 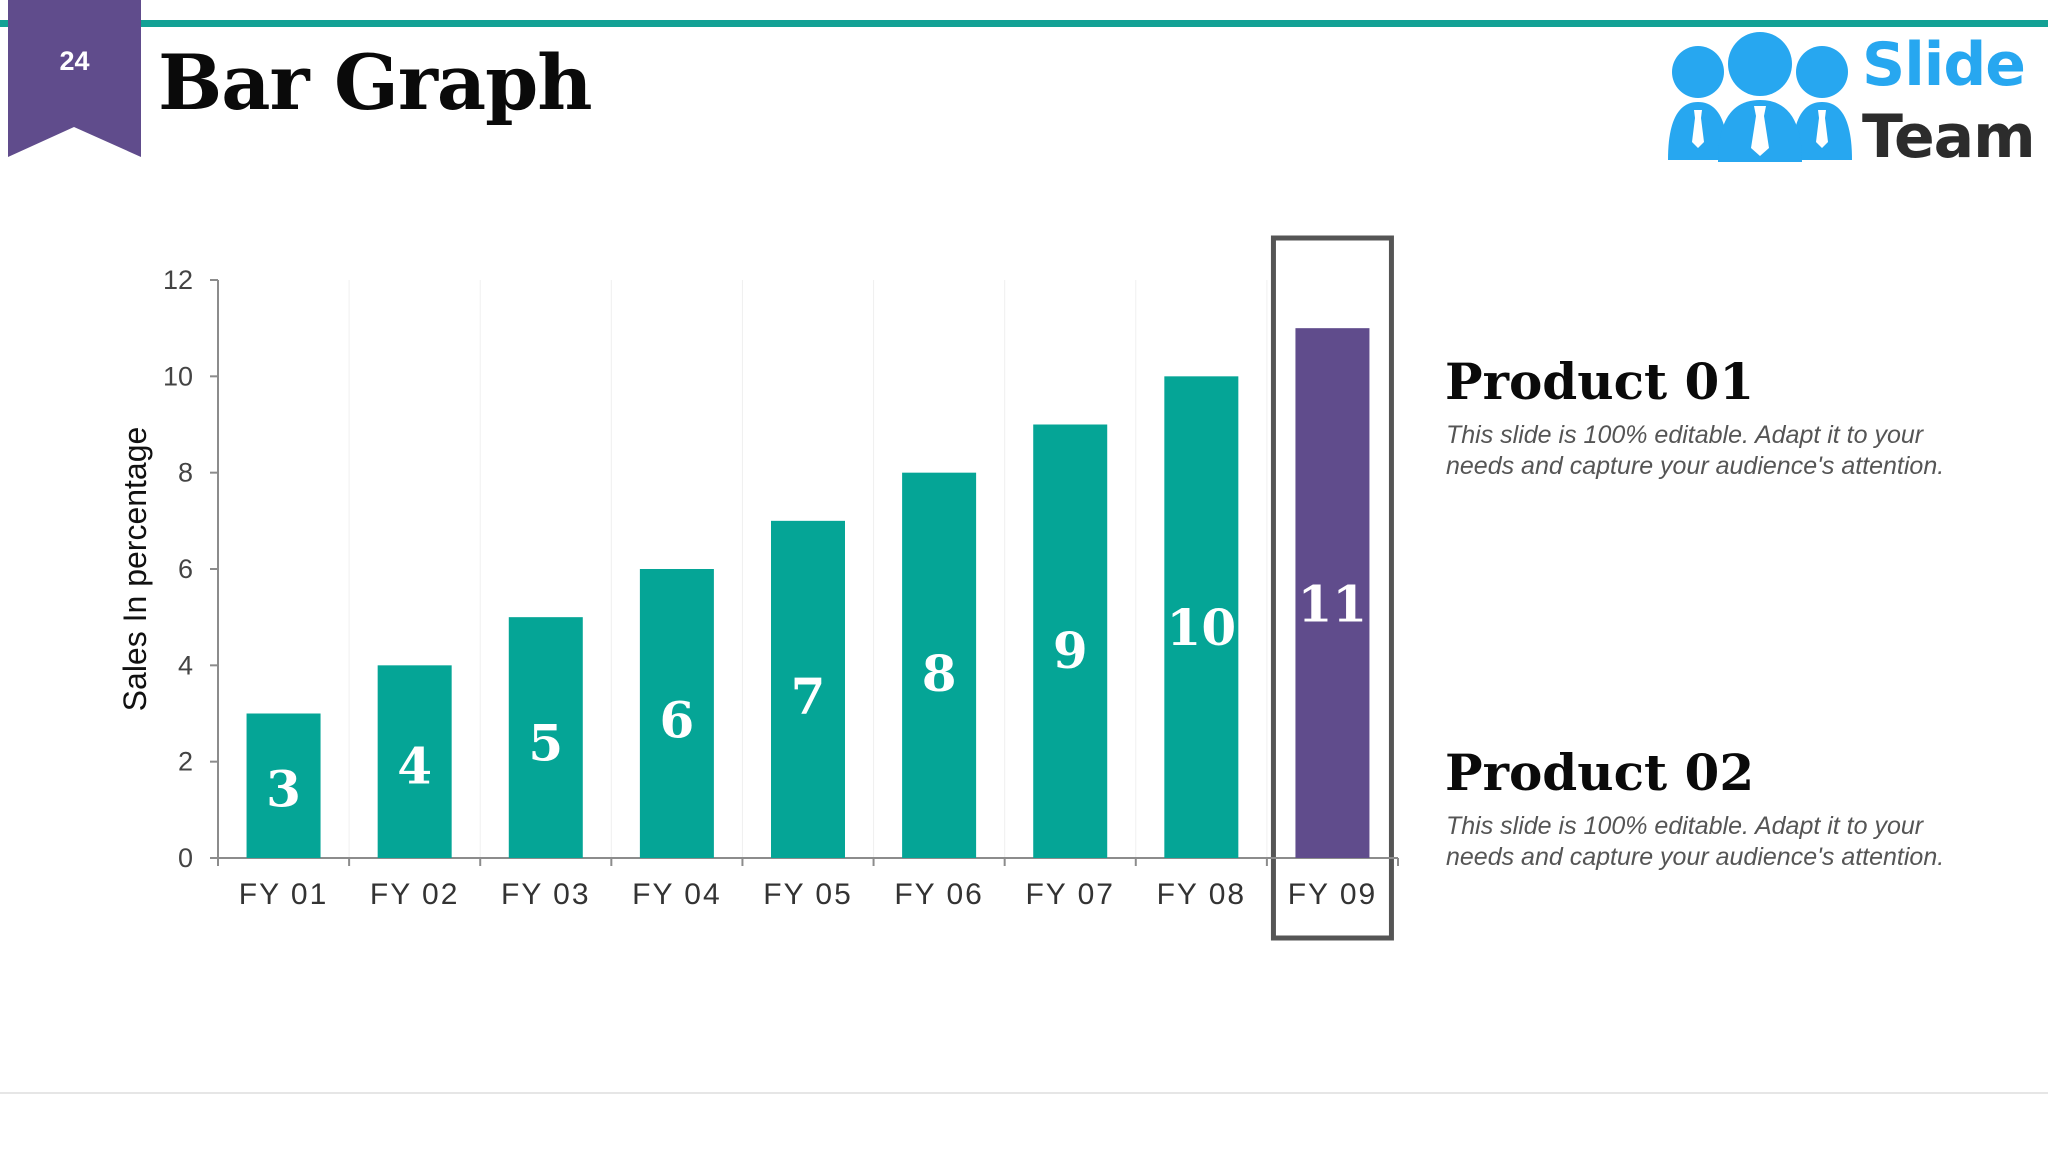 I want to click on logo-text-team: Team, so click(x=1949, y=137).